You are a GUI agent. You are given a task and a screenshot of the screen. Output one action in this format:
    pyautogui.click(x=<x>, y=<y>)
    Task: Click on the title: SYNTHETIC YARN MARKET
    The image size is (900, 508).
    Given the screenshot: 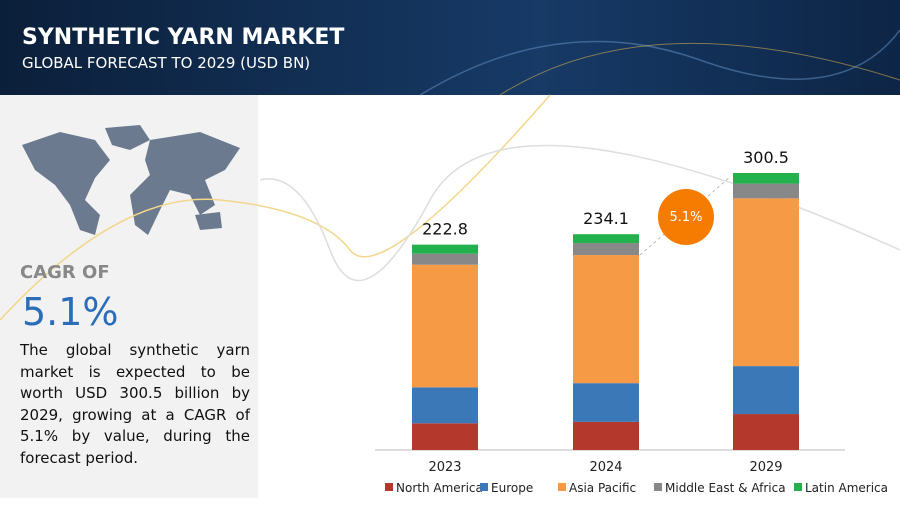 What is the action you would take?
    pyautogui.click(x=183, y=37)
    